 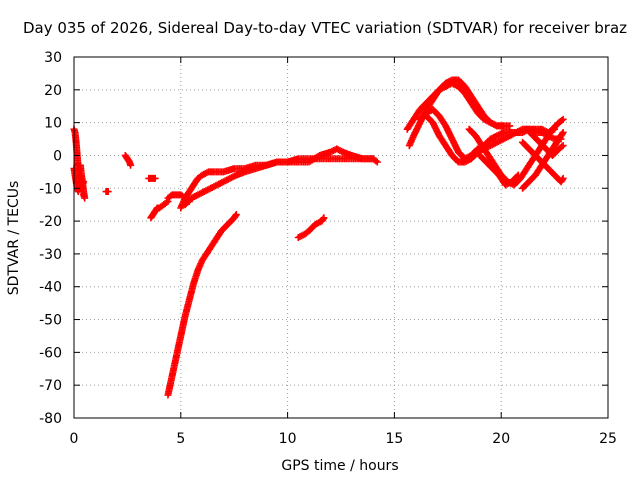 I want to click on y-tick-label: -60, so click(x=50, y=353).